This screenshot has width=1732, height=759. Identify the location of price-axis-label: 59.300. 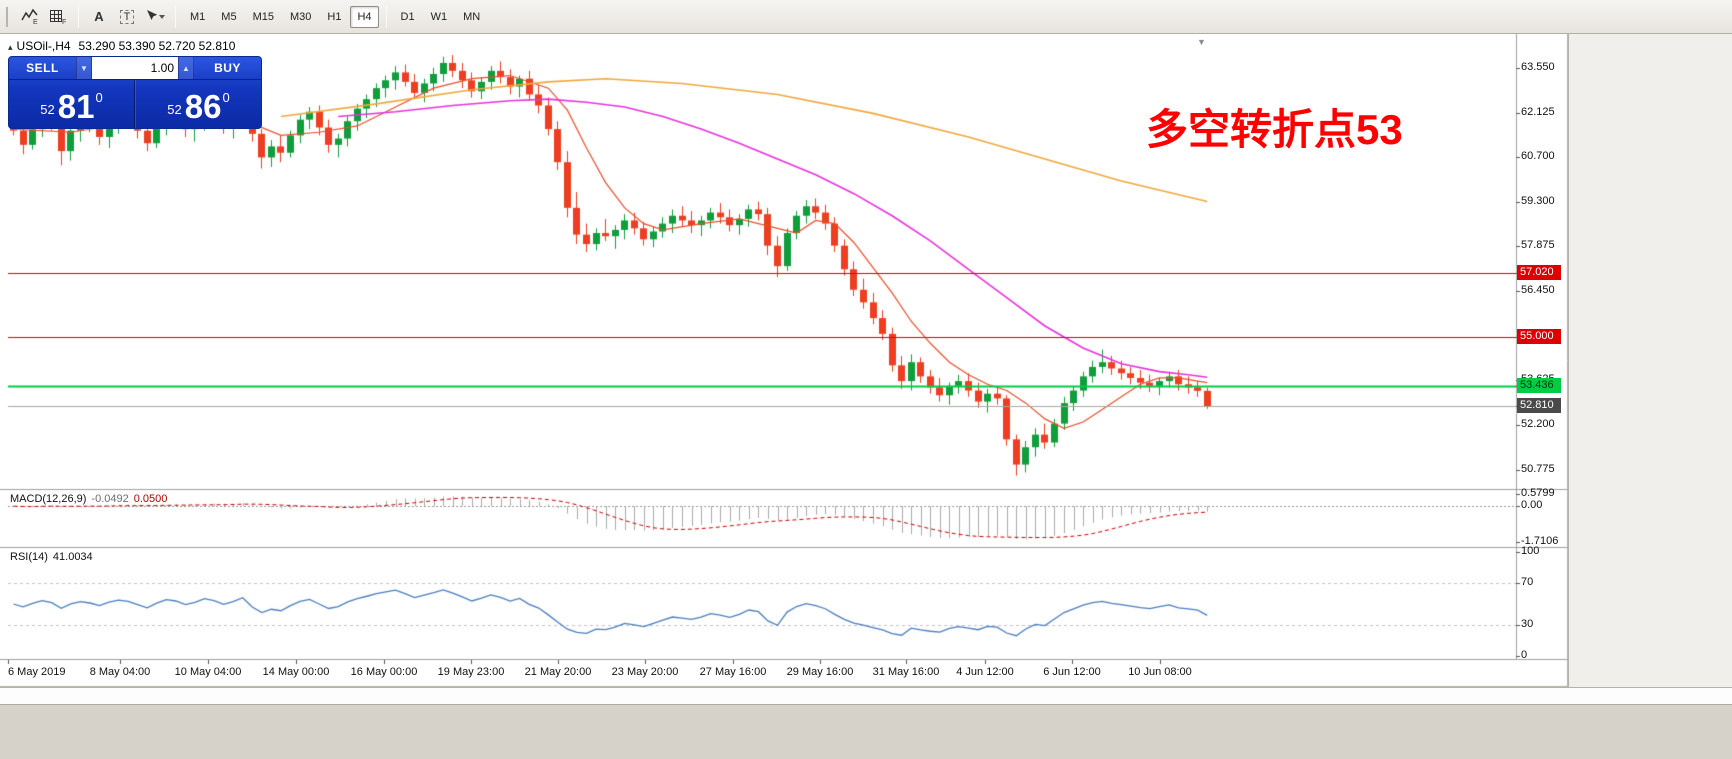
(1538, 200).